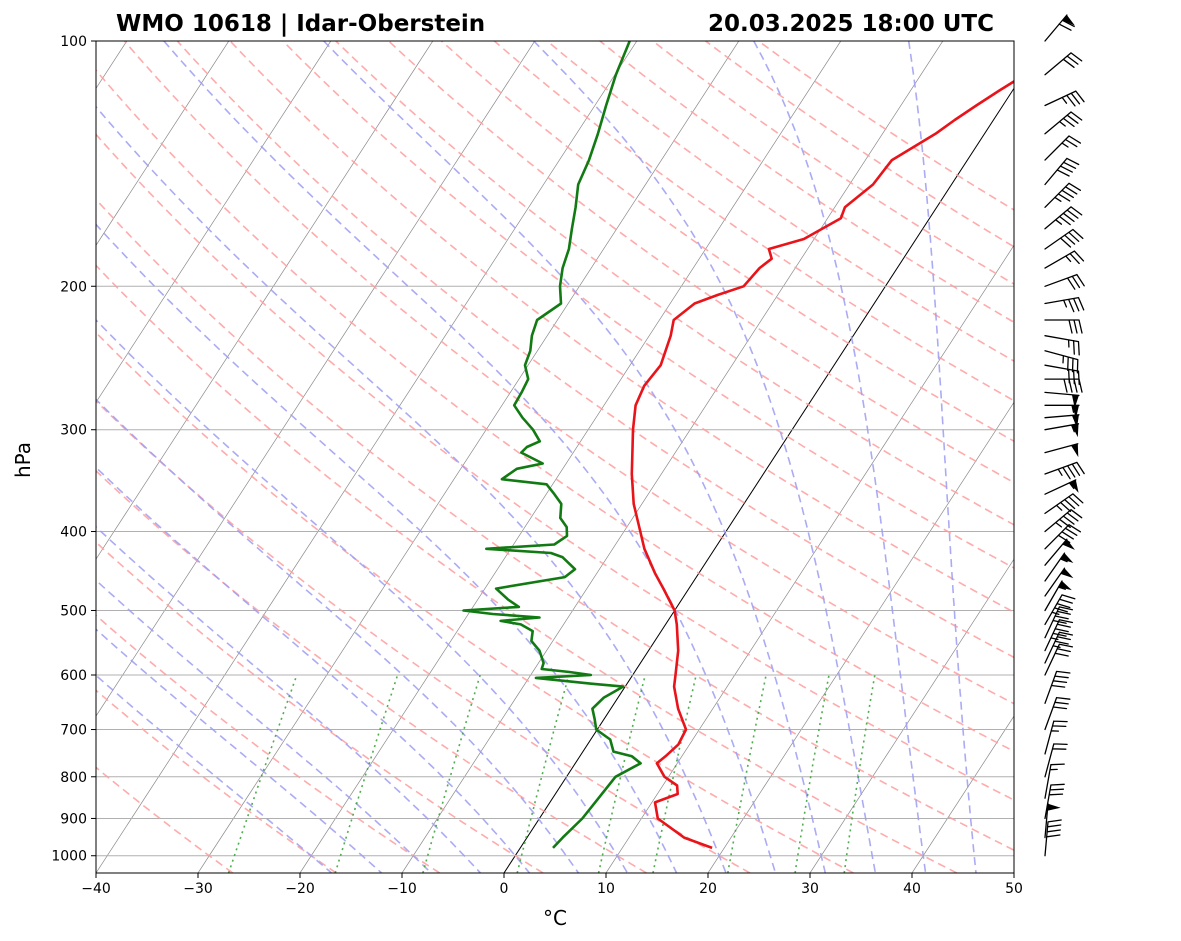 The height and width of the screenshot is (941, 1181). What do you see at coordinates (73, 778) in the screenshot?
I see `y-tick-label: 800` at bounding box center [73, 778].